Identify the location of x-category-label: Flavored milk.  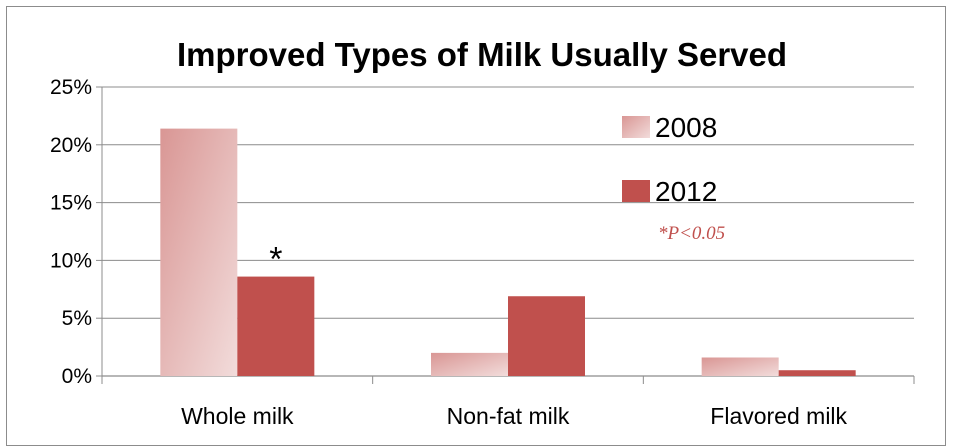
(778, 415).